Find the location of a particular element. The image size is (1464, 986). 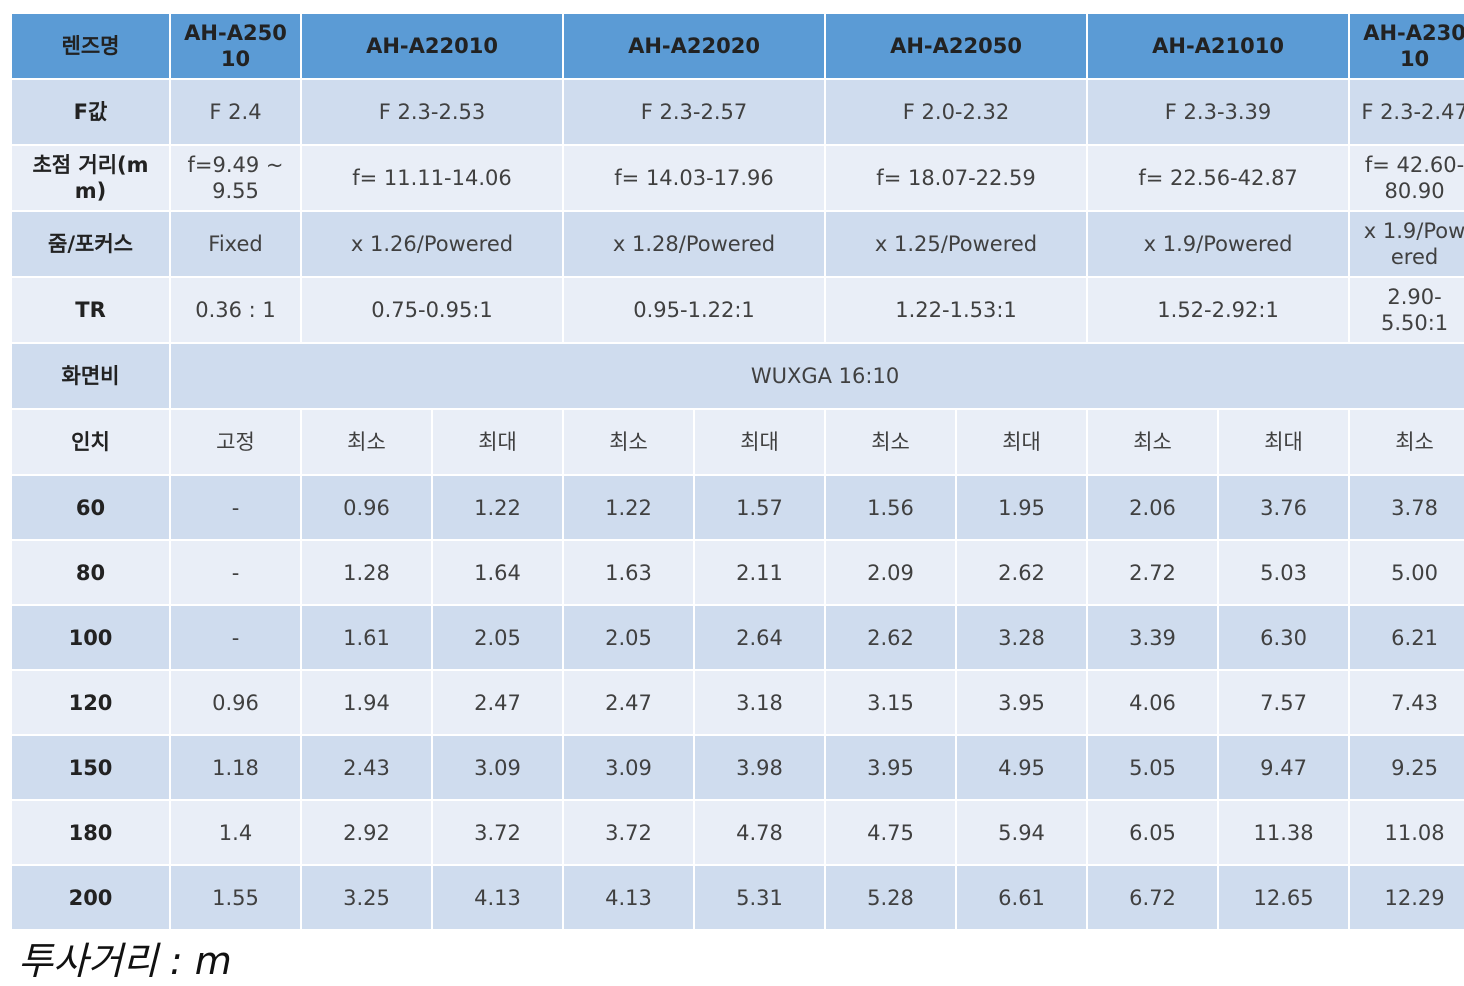

distance-cell: 3.76 is located at coordinates (1284, 507).